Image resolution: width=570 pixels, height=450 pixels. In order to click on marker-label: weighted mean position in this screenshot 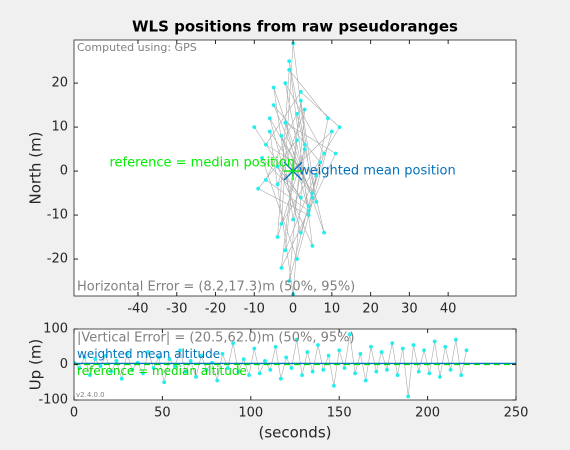, I will do `click(377, 171)`.